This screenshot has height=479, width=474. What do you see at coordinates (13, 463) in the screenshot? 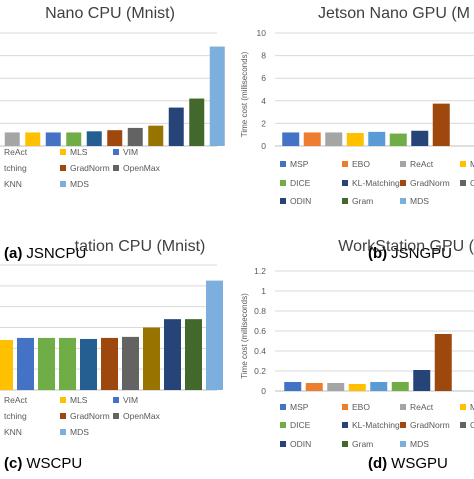
I see `caption-tag: (c)` at bounding box center [13, 463].